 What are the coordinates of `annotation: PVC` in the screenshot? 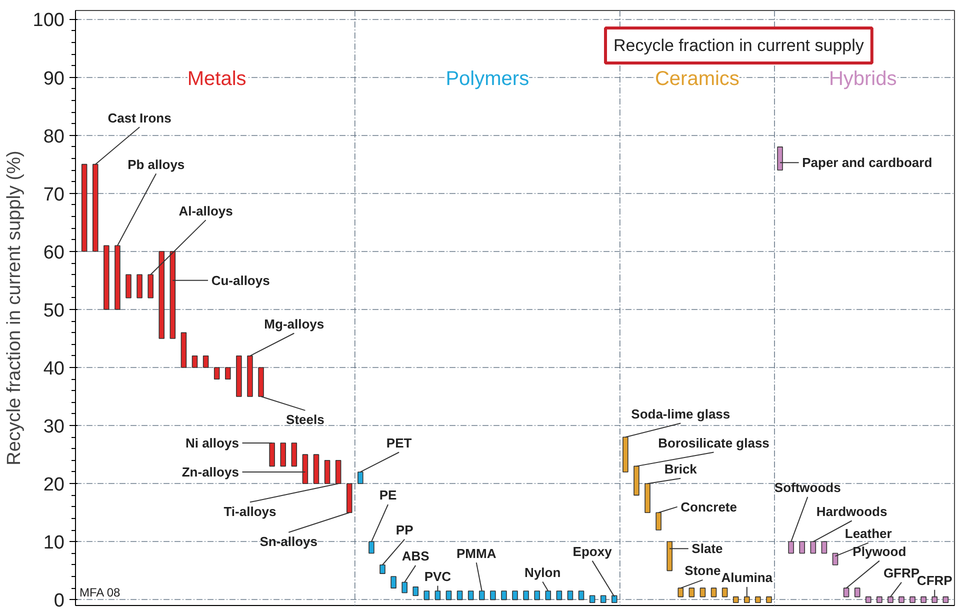 It's located at (438, 576).